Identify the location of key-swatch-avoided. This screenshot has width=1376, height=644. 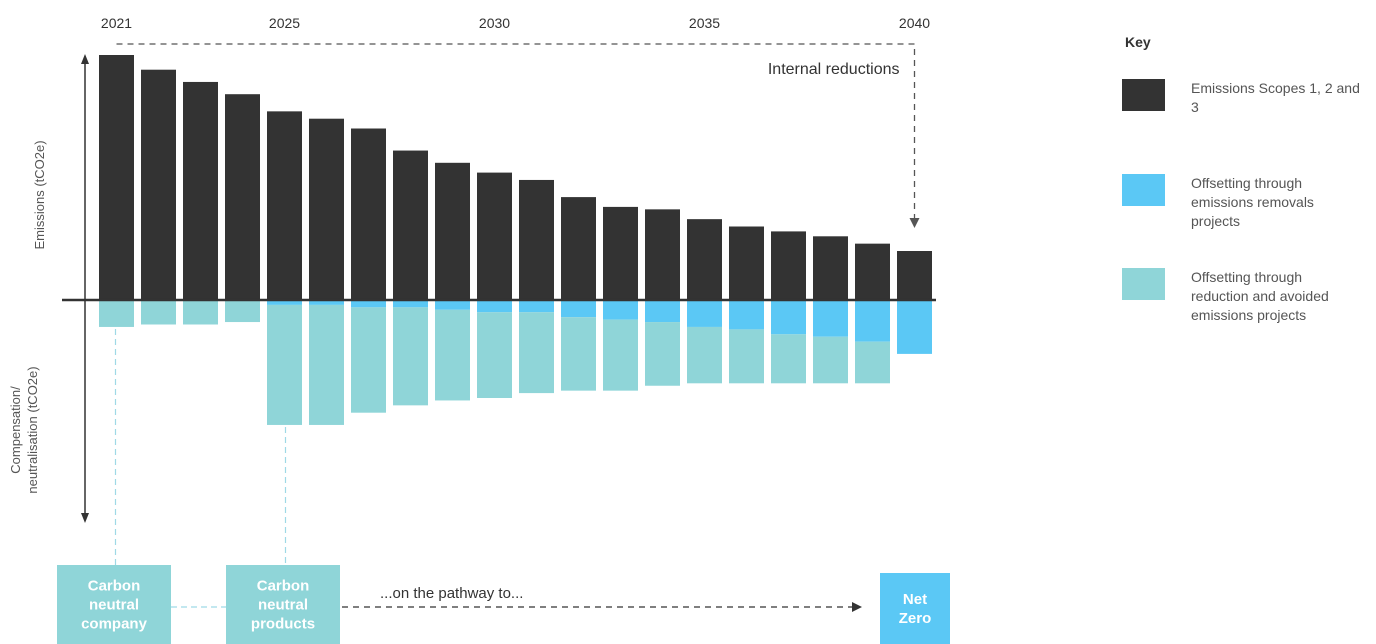
(1143, 284).